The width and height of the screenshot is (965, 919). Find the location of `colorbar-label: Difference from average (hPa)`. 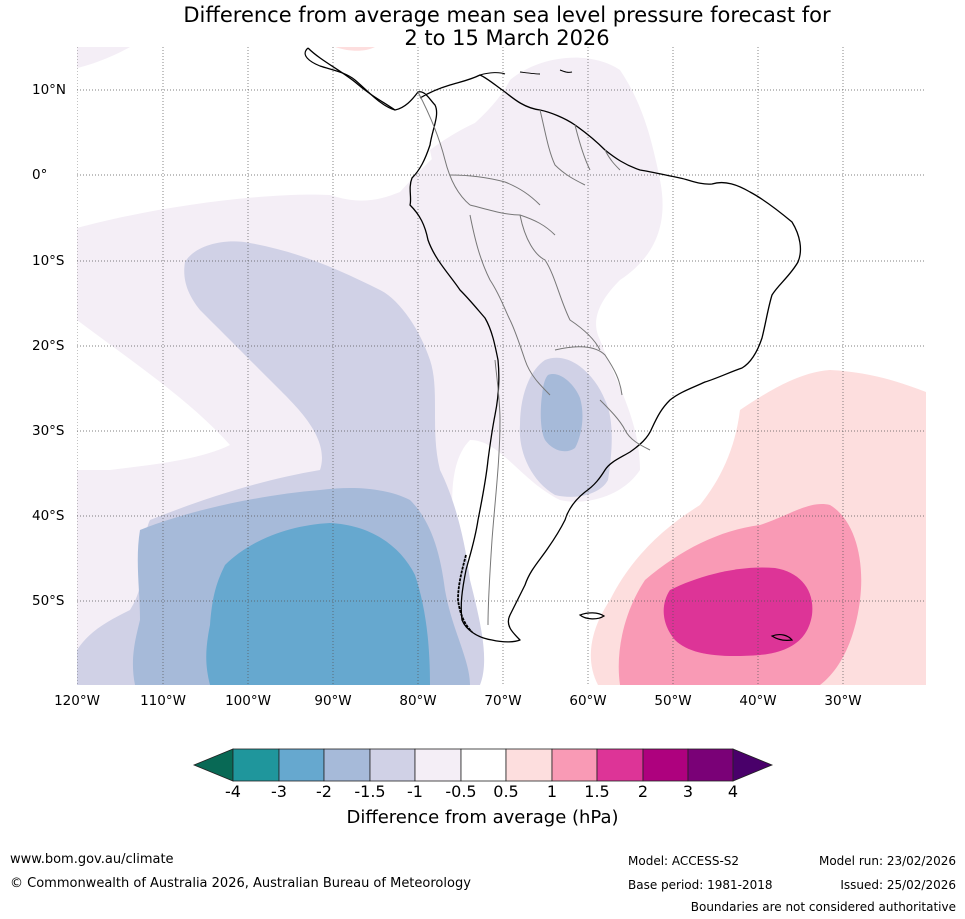

colorbar-label: Difference from average (hPa) is located at coordinates (482, 817).